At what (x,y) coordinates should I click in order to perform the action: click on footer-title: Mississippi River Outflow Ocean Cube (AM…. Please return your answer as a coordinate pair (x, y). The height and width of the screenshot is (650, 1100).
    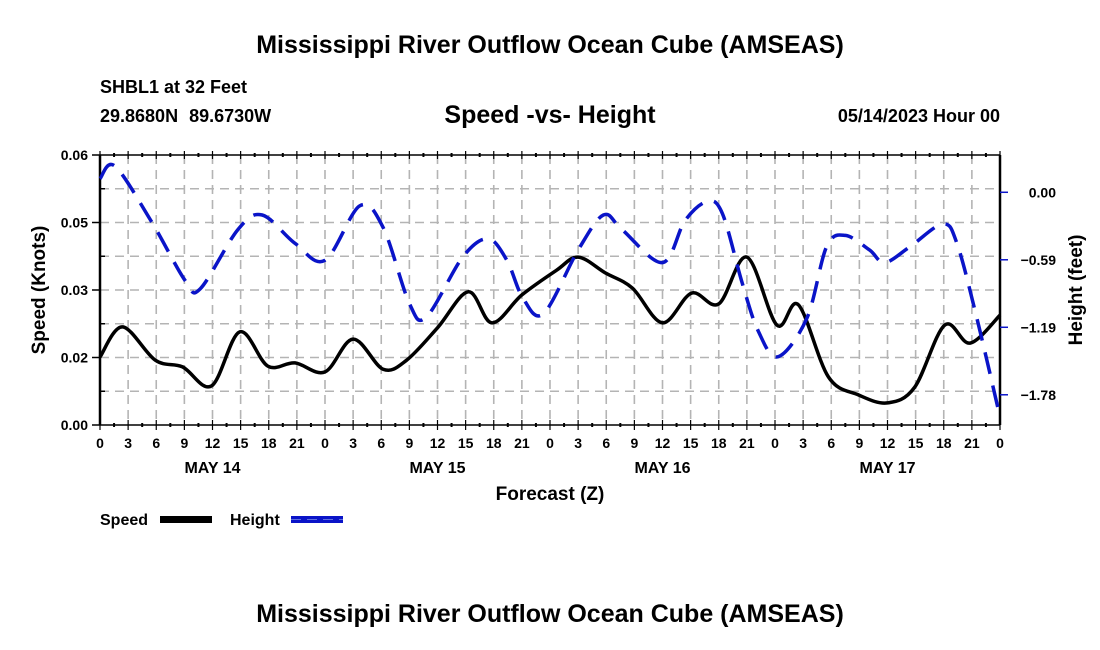
    Looking at the image, I should click on (550, 614).